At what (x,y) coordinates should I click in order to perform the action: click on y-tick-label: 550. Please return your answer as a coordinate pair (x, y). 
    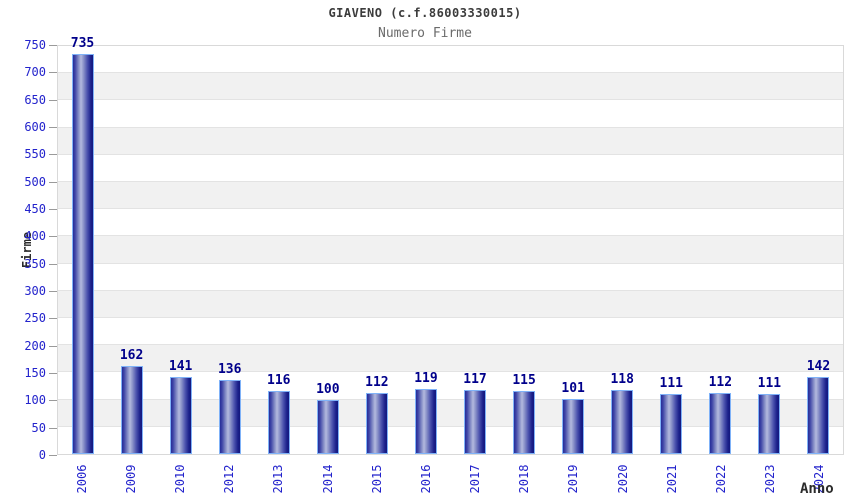
    Looking at the image, I should click on (35, 154).